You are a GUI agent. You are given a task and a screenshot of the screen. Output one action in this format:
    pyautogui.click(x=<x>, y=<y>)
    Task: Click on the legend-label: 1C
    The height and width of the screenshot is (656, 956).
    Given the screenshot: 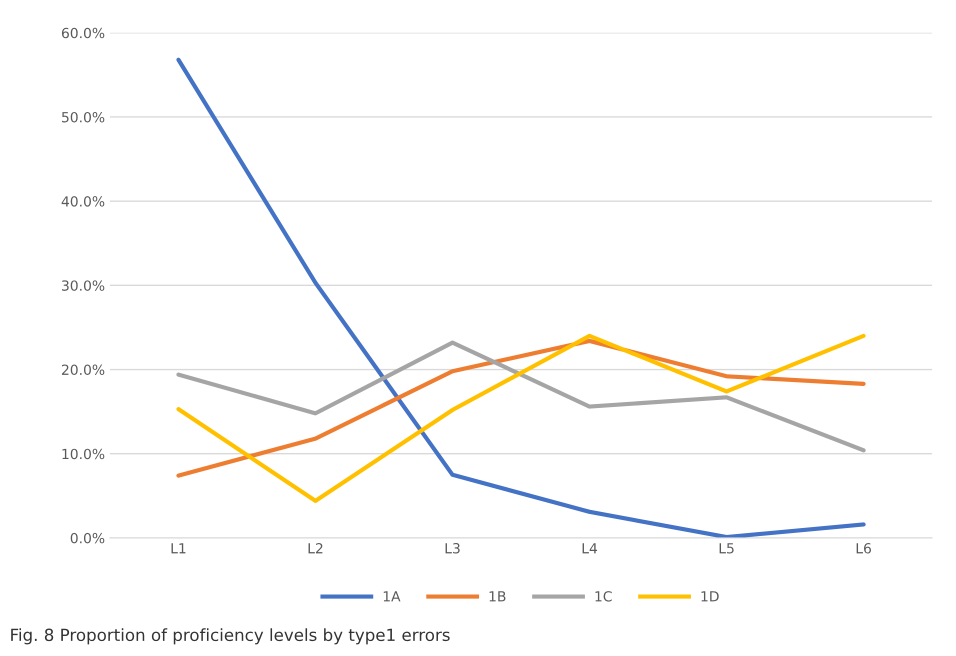 What is the action you would take?
    pyautogui.click(x=603, y=596)
    